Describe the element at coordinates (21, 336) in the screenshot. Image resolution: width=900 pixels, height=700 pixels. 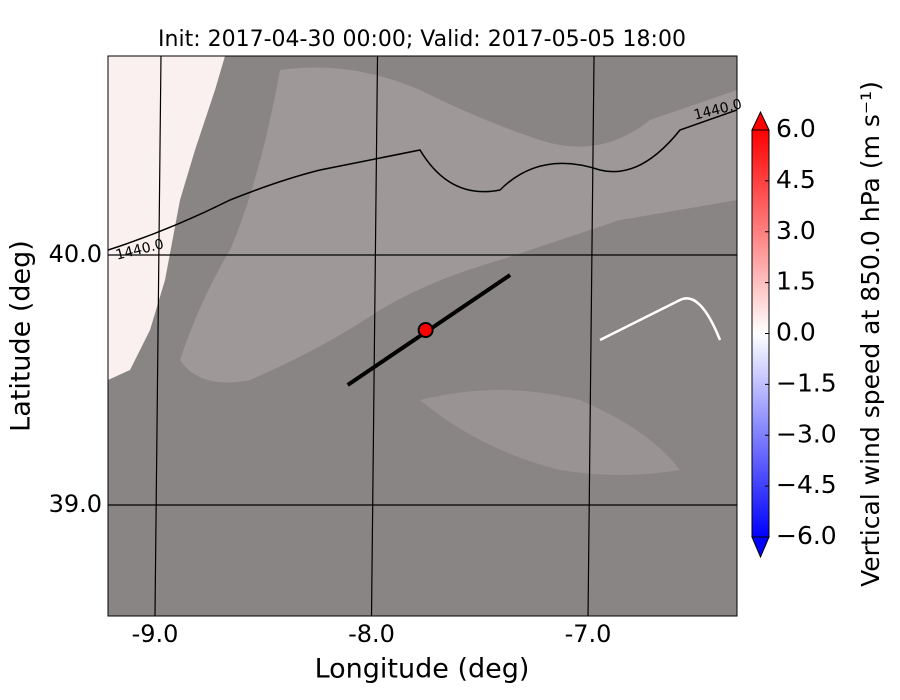
I see `y-axis-label: Latitude (deg)` at that location.